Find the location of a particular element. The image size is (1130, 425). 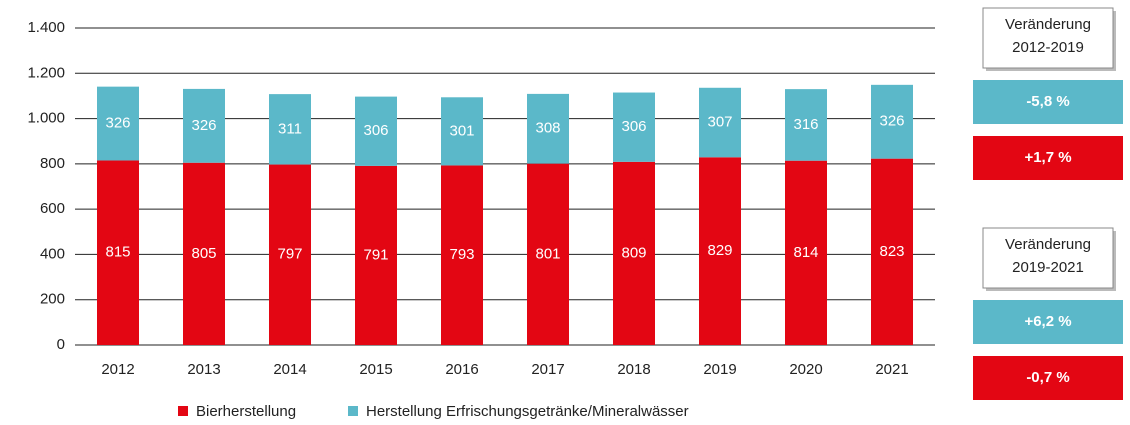

data-label: 823 is located at coordinates (891, 251).